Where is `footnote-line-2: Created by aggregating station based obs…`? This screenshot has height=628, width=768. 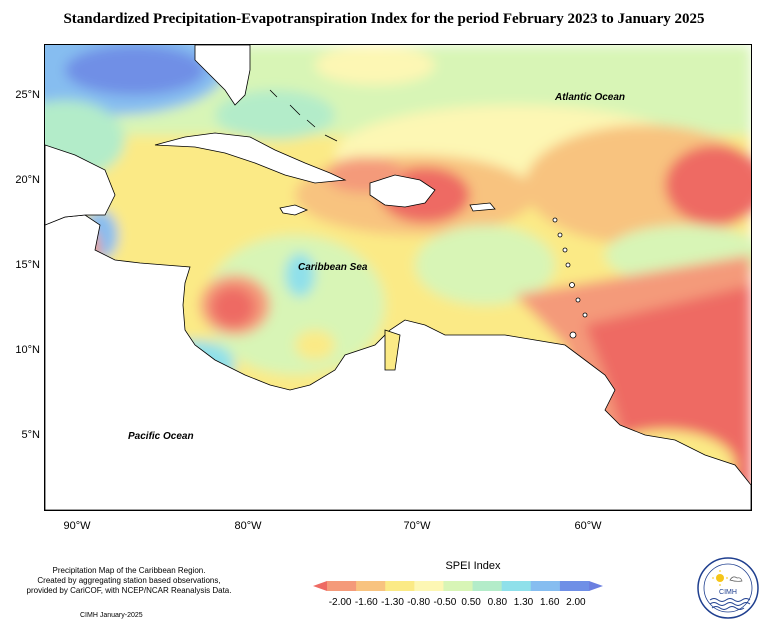
footnote-line-2: Created by aggregating station based obs… is located at coordinates (129, 580).